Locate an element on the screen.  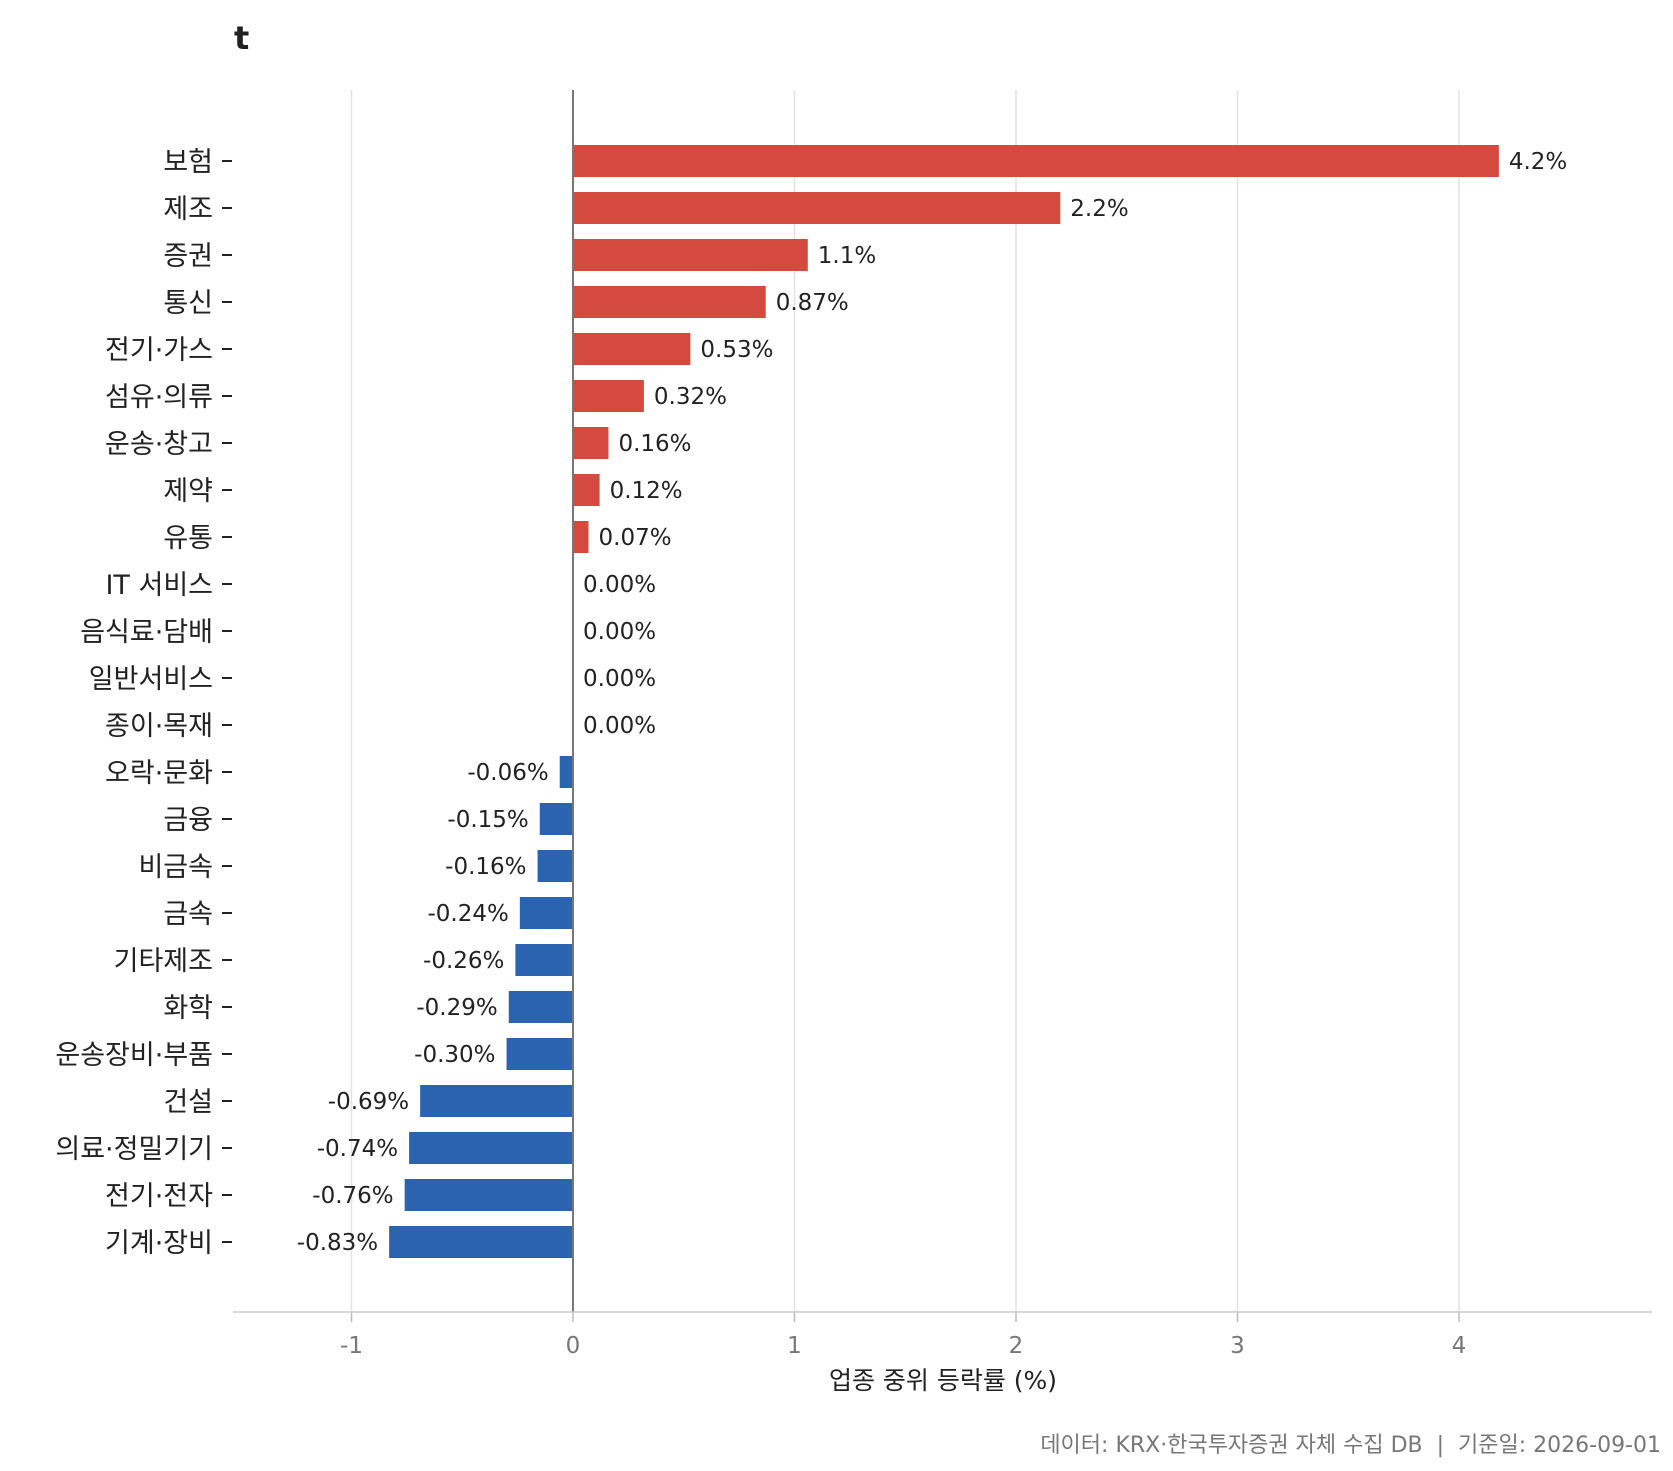
value-label: -0.06% is located at coordinates (507, 773).